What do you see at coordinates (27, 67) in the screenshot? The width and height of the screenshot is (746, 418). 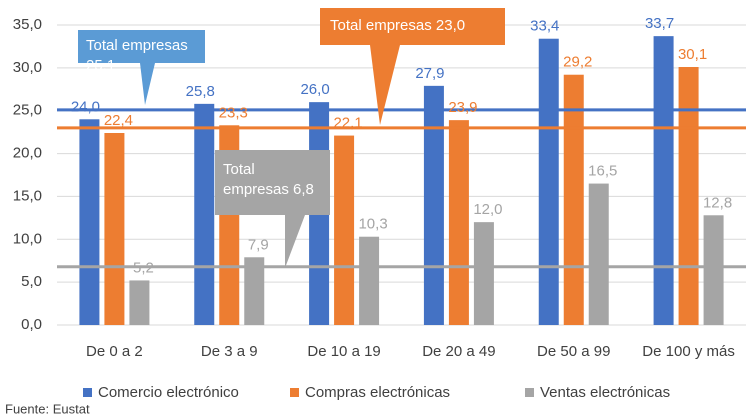 I see `y-tick-label: 30,0` at bounding box center [27, 67].